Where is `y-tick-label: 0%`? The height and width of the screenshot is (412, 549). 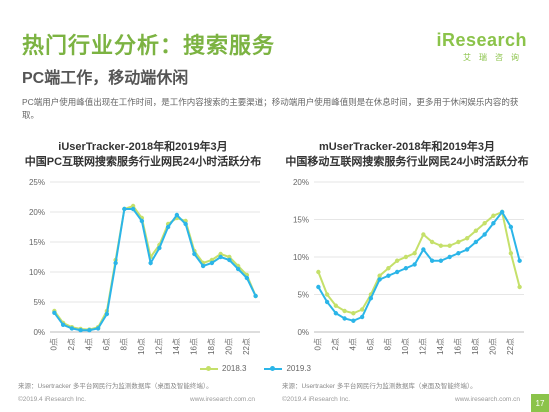 y-tick-label: 0% is located at coordinates (39, 332).